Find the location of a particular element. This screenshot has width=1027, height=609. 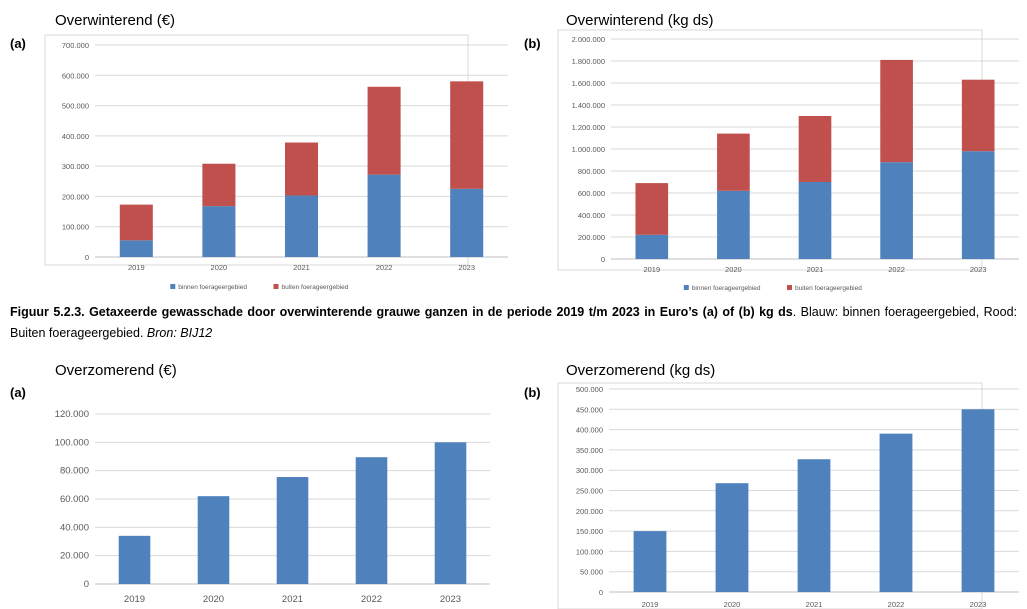

y-tick-label: 700.000 is located at coordinates (75, 45).